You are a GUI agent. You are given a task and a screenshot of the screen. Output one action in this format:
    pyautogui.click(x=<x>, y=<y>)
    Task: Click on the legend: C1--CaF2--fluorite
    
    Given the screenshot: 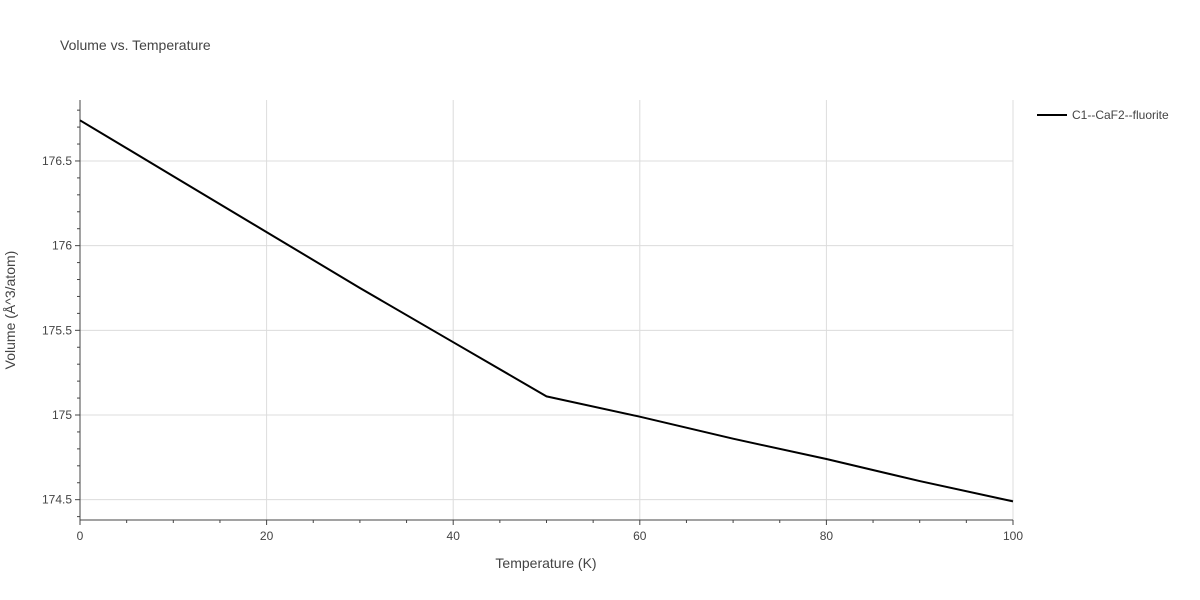 What is the action you would take?
    pyautogui.click(x=1103, y=115)
    